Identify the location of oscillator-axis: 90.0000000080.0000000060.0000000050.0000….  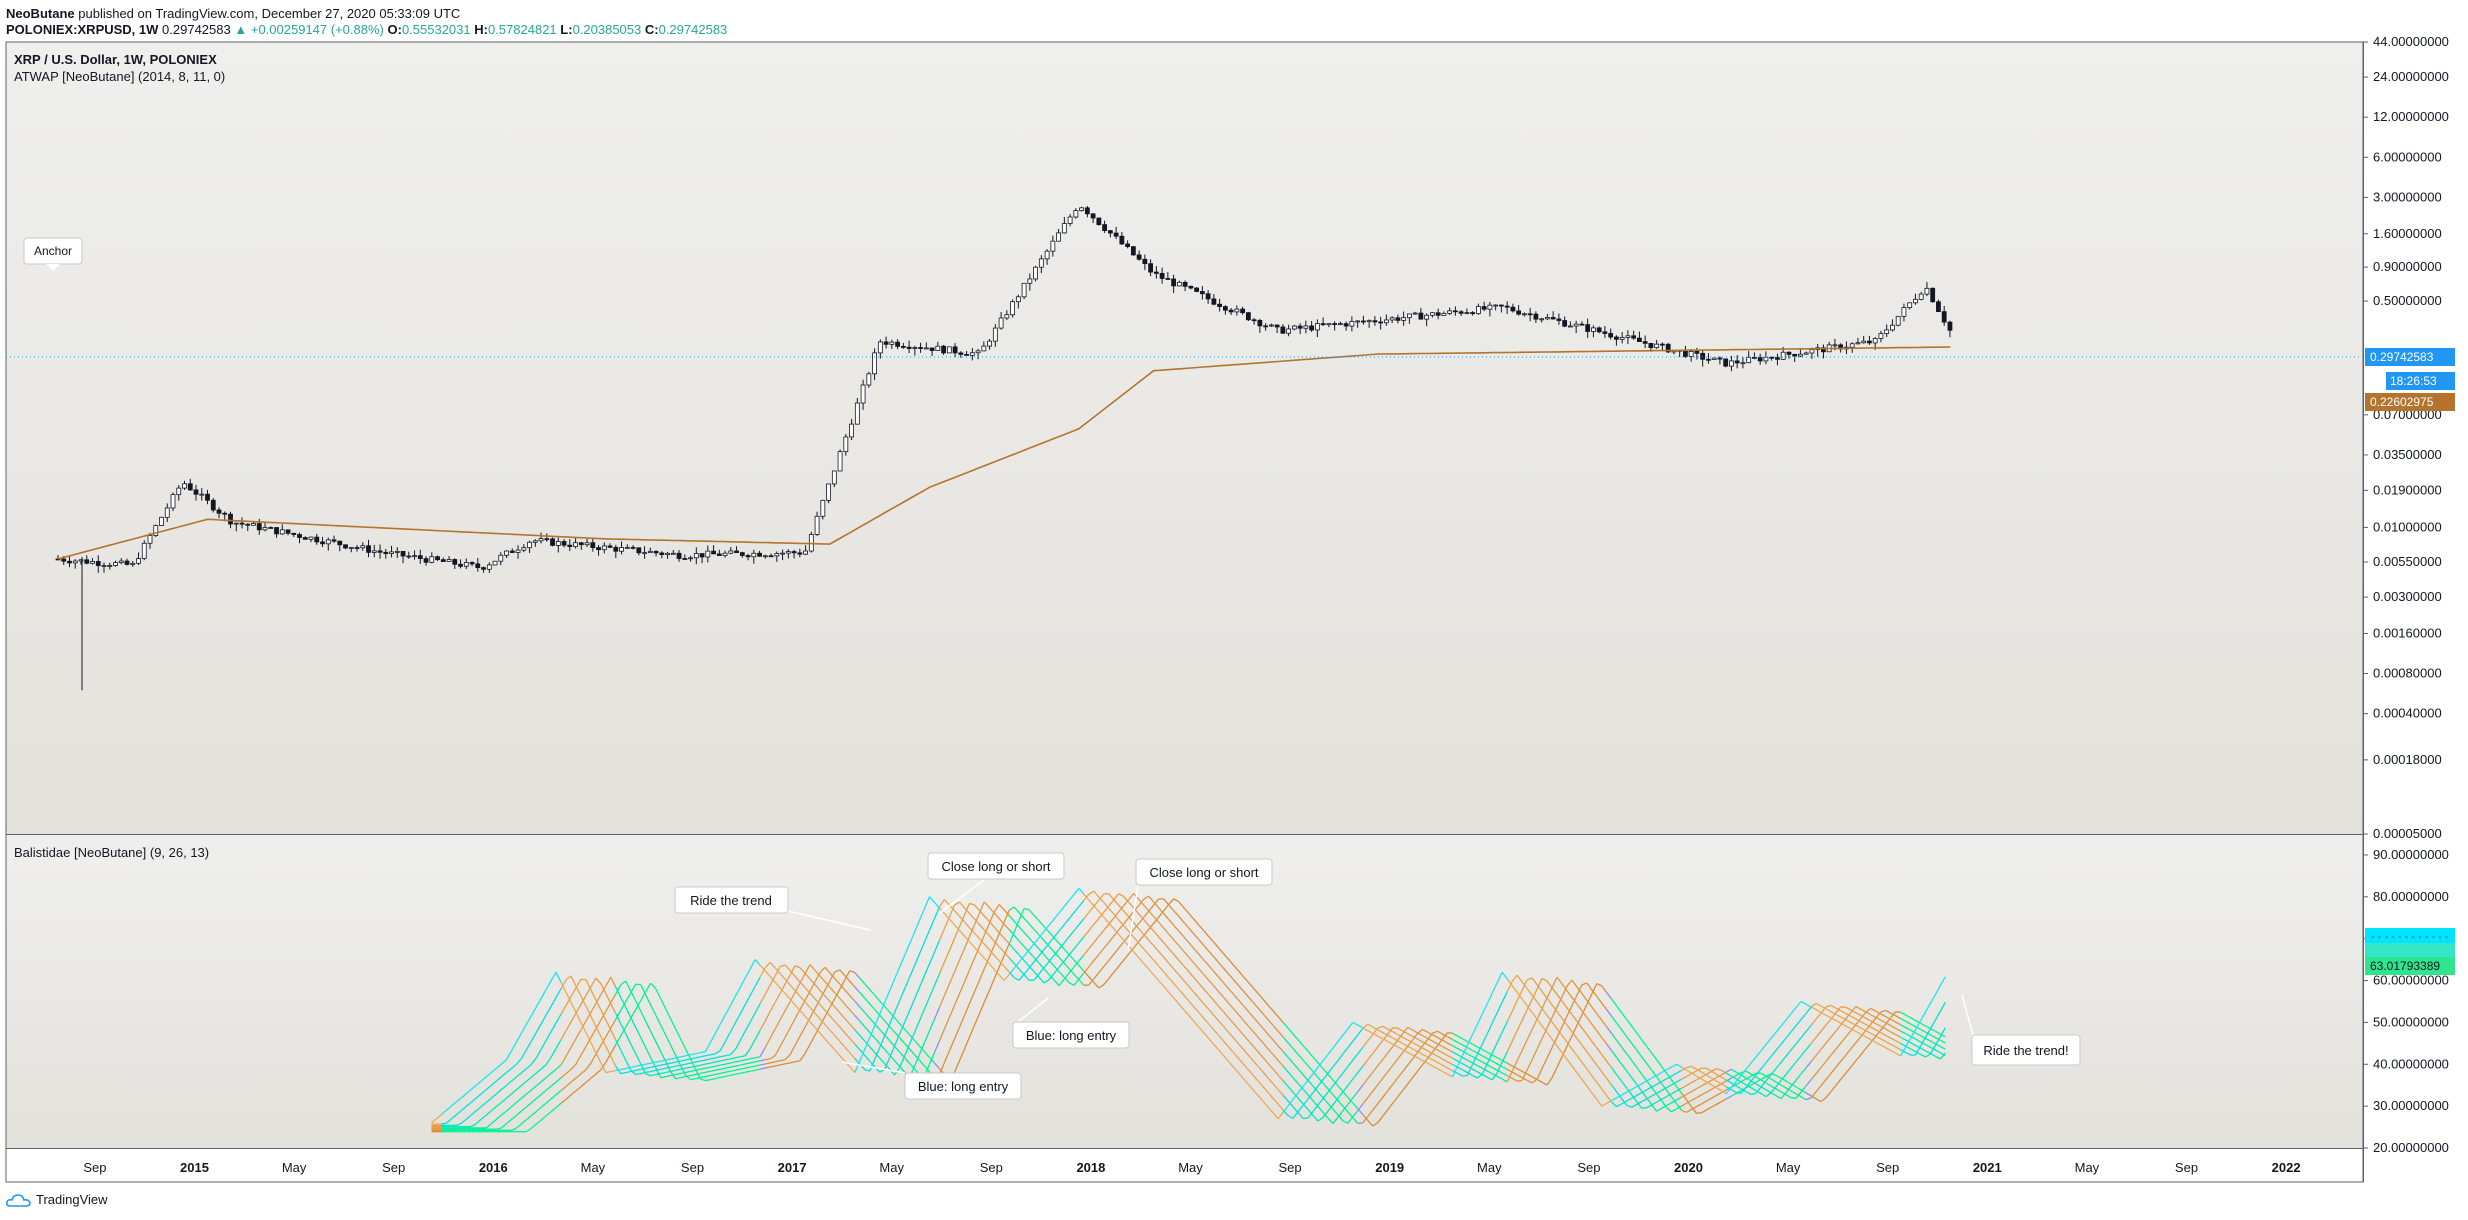
(2406, 1001).